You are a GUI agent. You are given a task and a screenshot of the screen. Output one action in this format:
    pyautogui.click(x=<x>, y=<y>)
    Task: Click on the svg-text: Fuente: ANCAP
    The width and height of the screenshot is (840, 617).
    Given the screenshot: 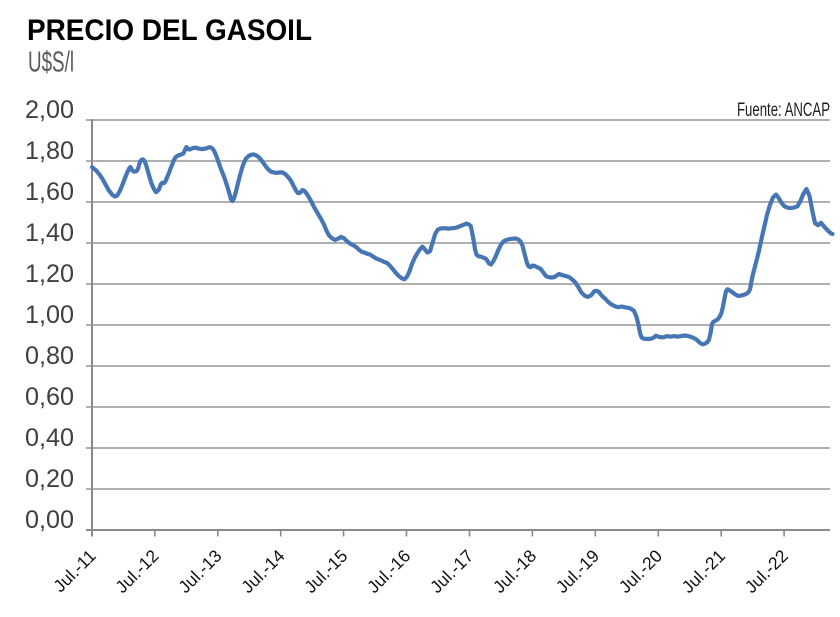 What is the action you would take?
    pyautogui.click(x=783, y=110)
    